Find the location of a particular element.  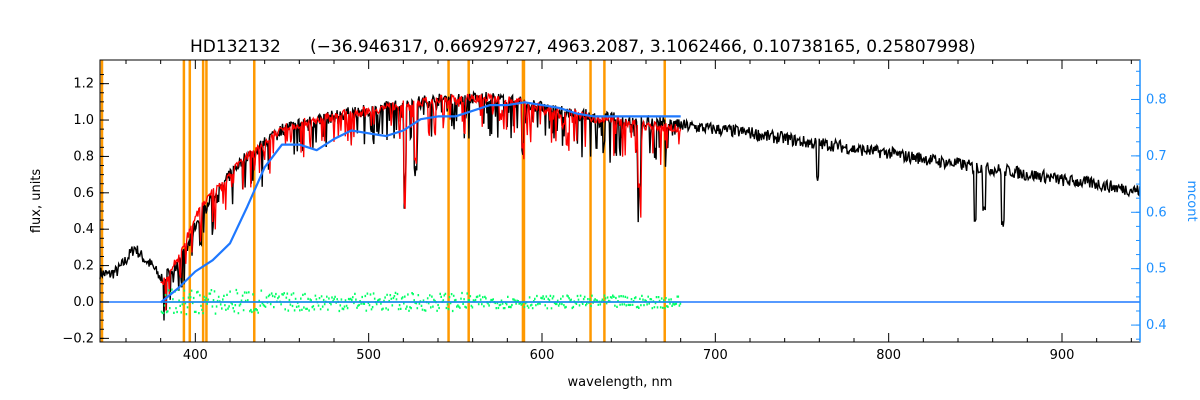

y2-tick-label: 0.6 is located at coordinates (1156, 212).